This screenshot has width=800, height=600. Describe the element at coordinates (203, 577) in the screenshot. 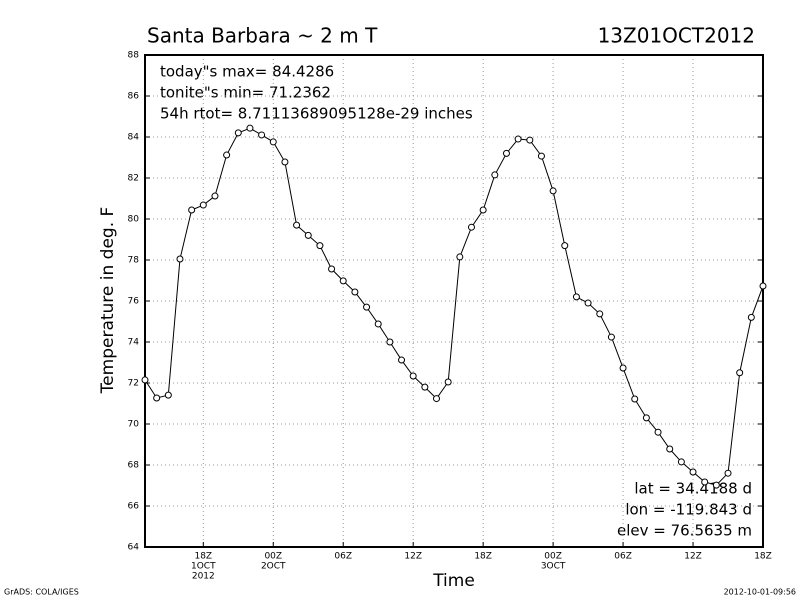

I see `x-tick-year: 2012` at that location.